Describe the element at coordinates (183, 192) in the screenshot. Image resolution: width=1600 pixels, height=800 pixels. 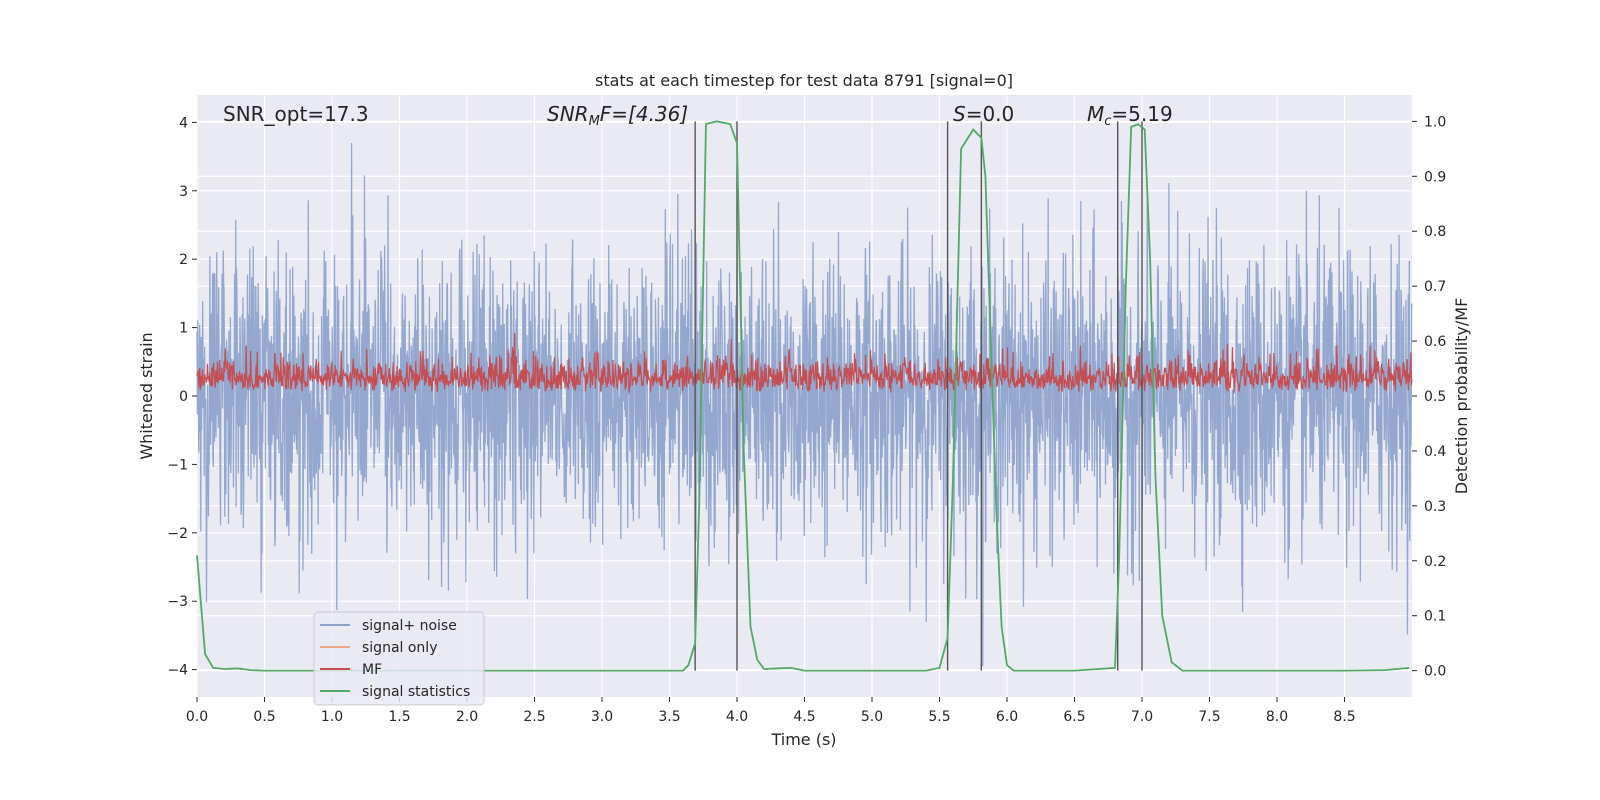
I see `y-tick-label: 3` at that location.